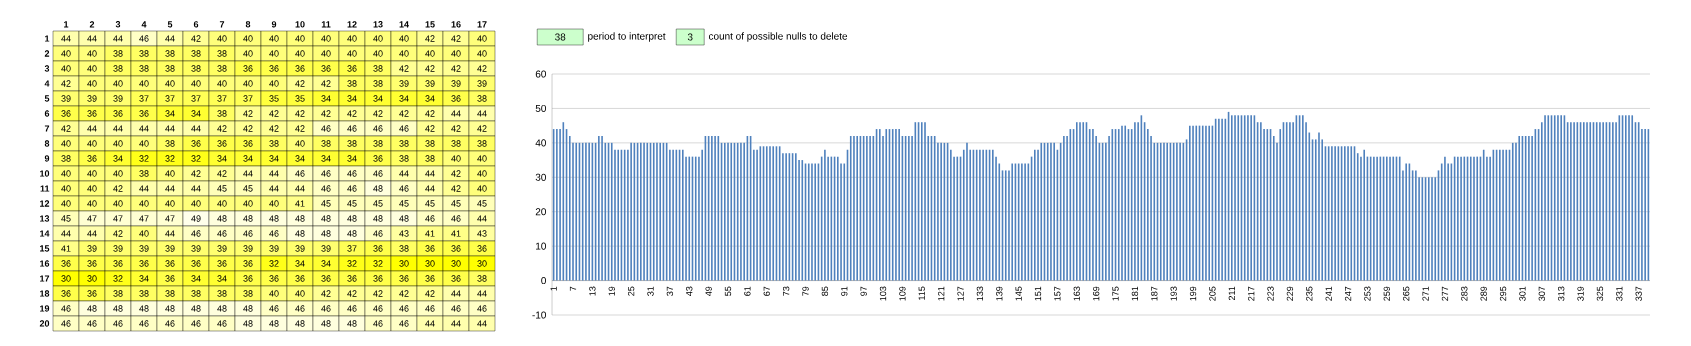 Image resolution: width=1691 pixels, height=346 pixels. Describe the element at coordinates (1018, 293) in the screenshot. I see `x-tick-label: 145` at that location.